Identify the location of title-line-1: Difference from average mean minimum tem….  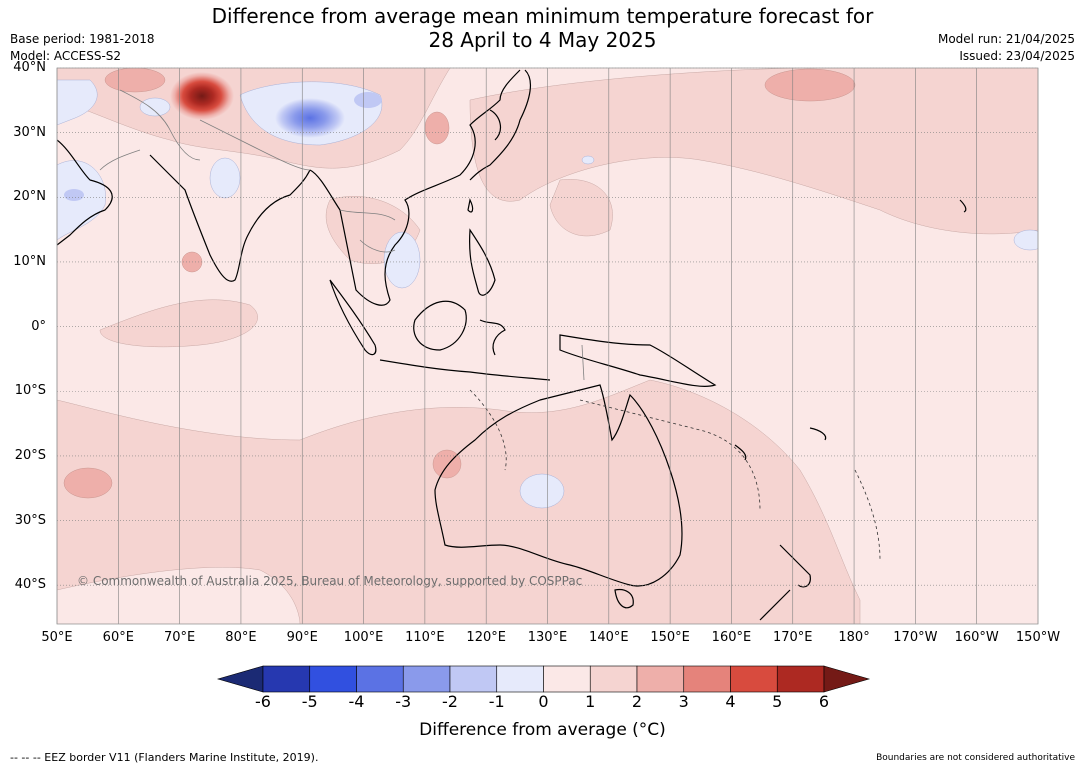
(542, 16).